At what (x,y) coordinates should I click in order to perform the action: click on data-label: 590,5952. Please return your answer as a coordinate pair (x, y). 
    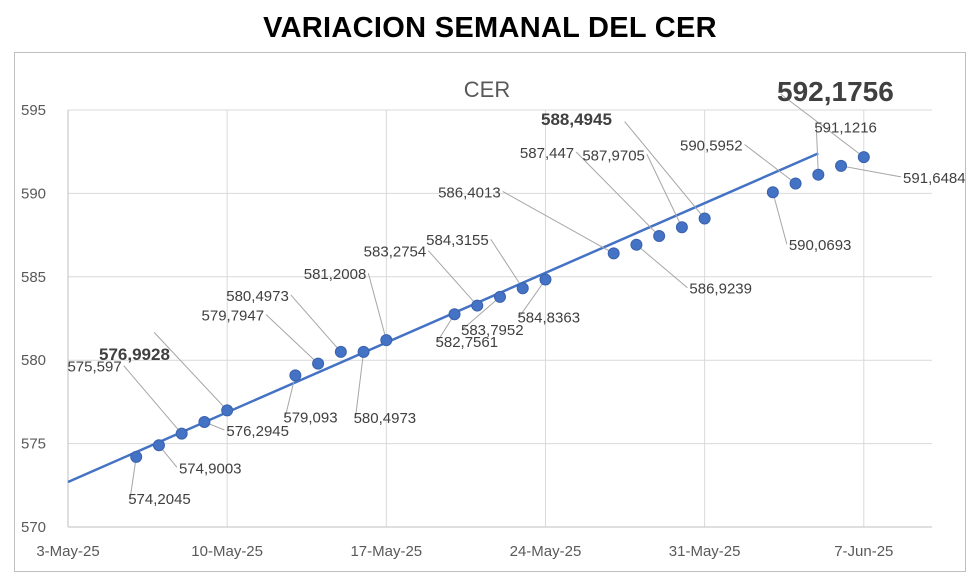
    Looking at the image, I should click on (711, 145).